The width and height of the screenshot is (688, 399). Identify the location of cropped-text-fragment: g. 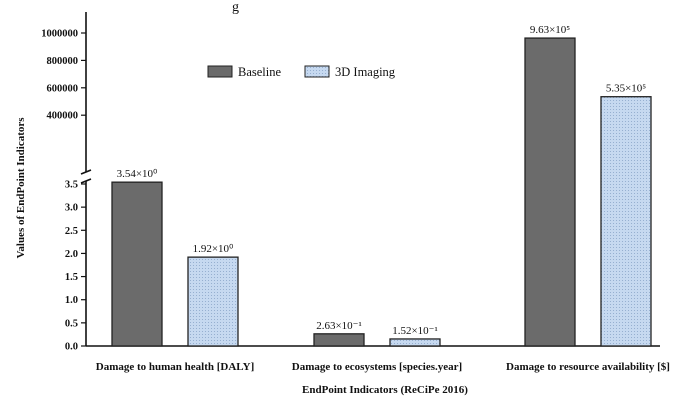
(235, 7).